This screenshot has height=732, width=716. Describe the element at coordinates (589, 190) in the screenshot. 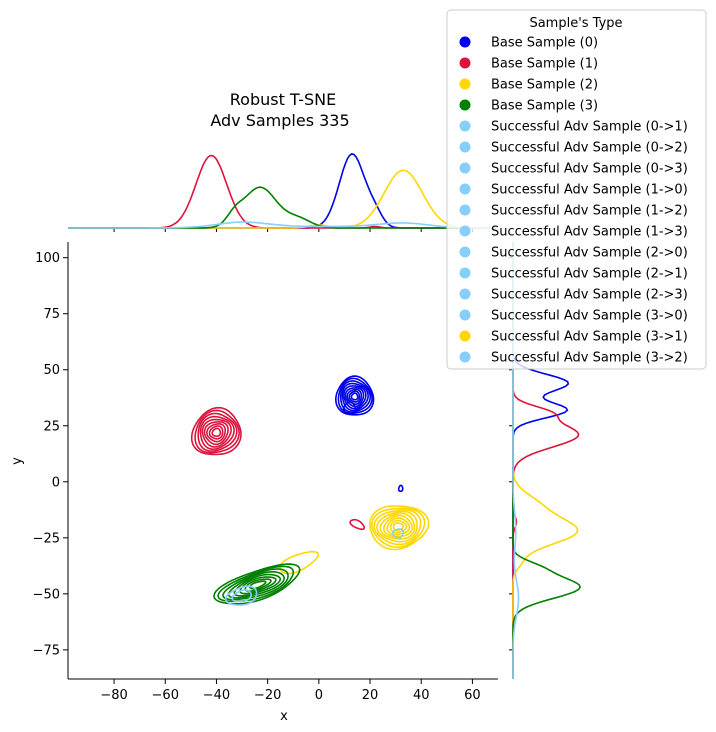

I see `legend-label: Successful Adv Sample (1->0)` at that location.